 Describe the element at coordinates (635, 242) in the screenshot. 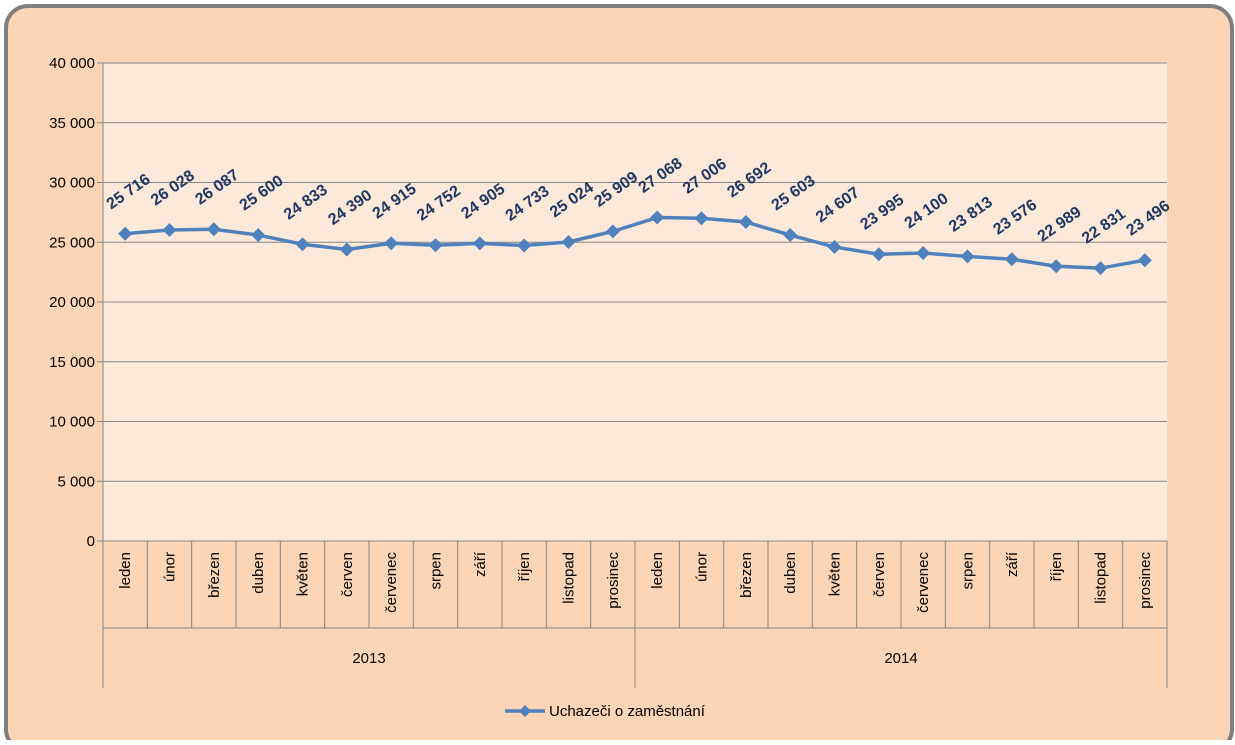

I see `data-line` at that location.